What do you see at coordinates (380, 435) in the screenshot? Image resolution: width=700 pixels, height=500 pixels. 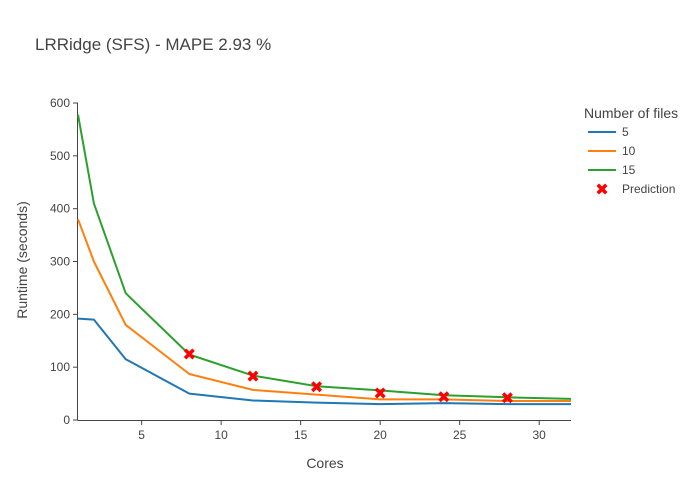 I see `x-tick-label: 20` at bounding box center [380, 435].